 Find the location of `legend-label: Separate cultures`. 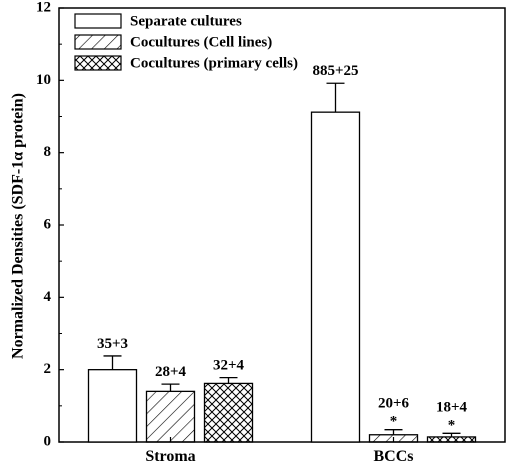

legend-label: Separate cultures is located at coordinates (186, 21).